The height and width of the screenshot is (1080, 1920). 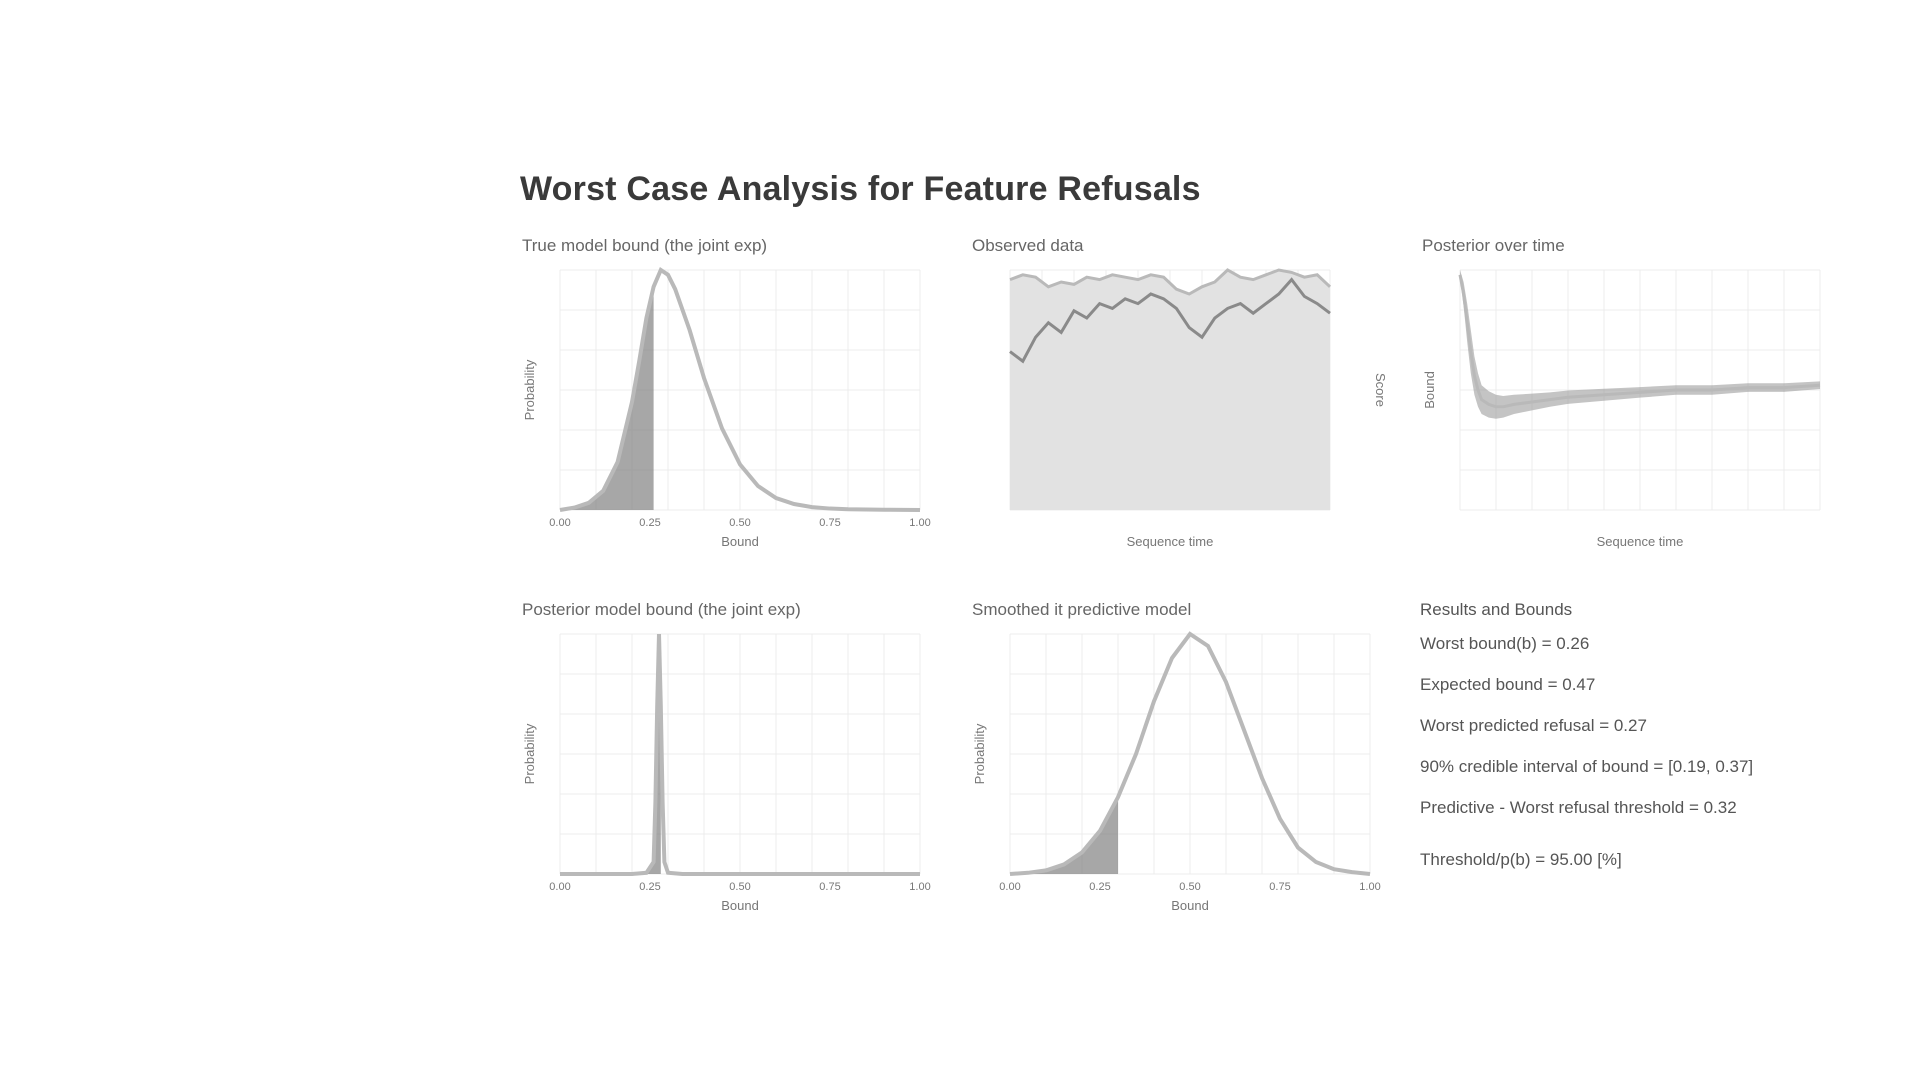 What do you see at coordinates (860, 189) in the screenshot?
I see `figure-title: Worst Case Analysis for Feature Refusals` at bounding box center [860, 189].